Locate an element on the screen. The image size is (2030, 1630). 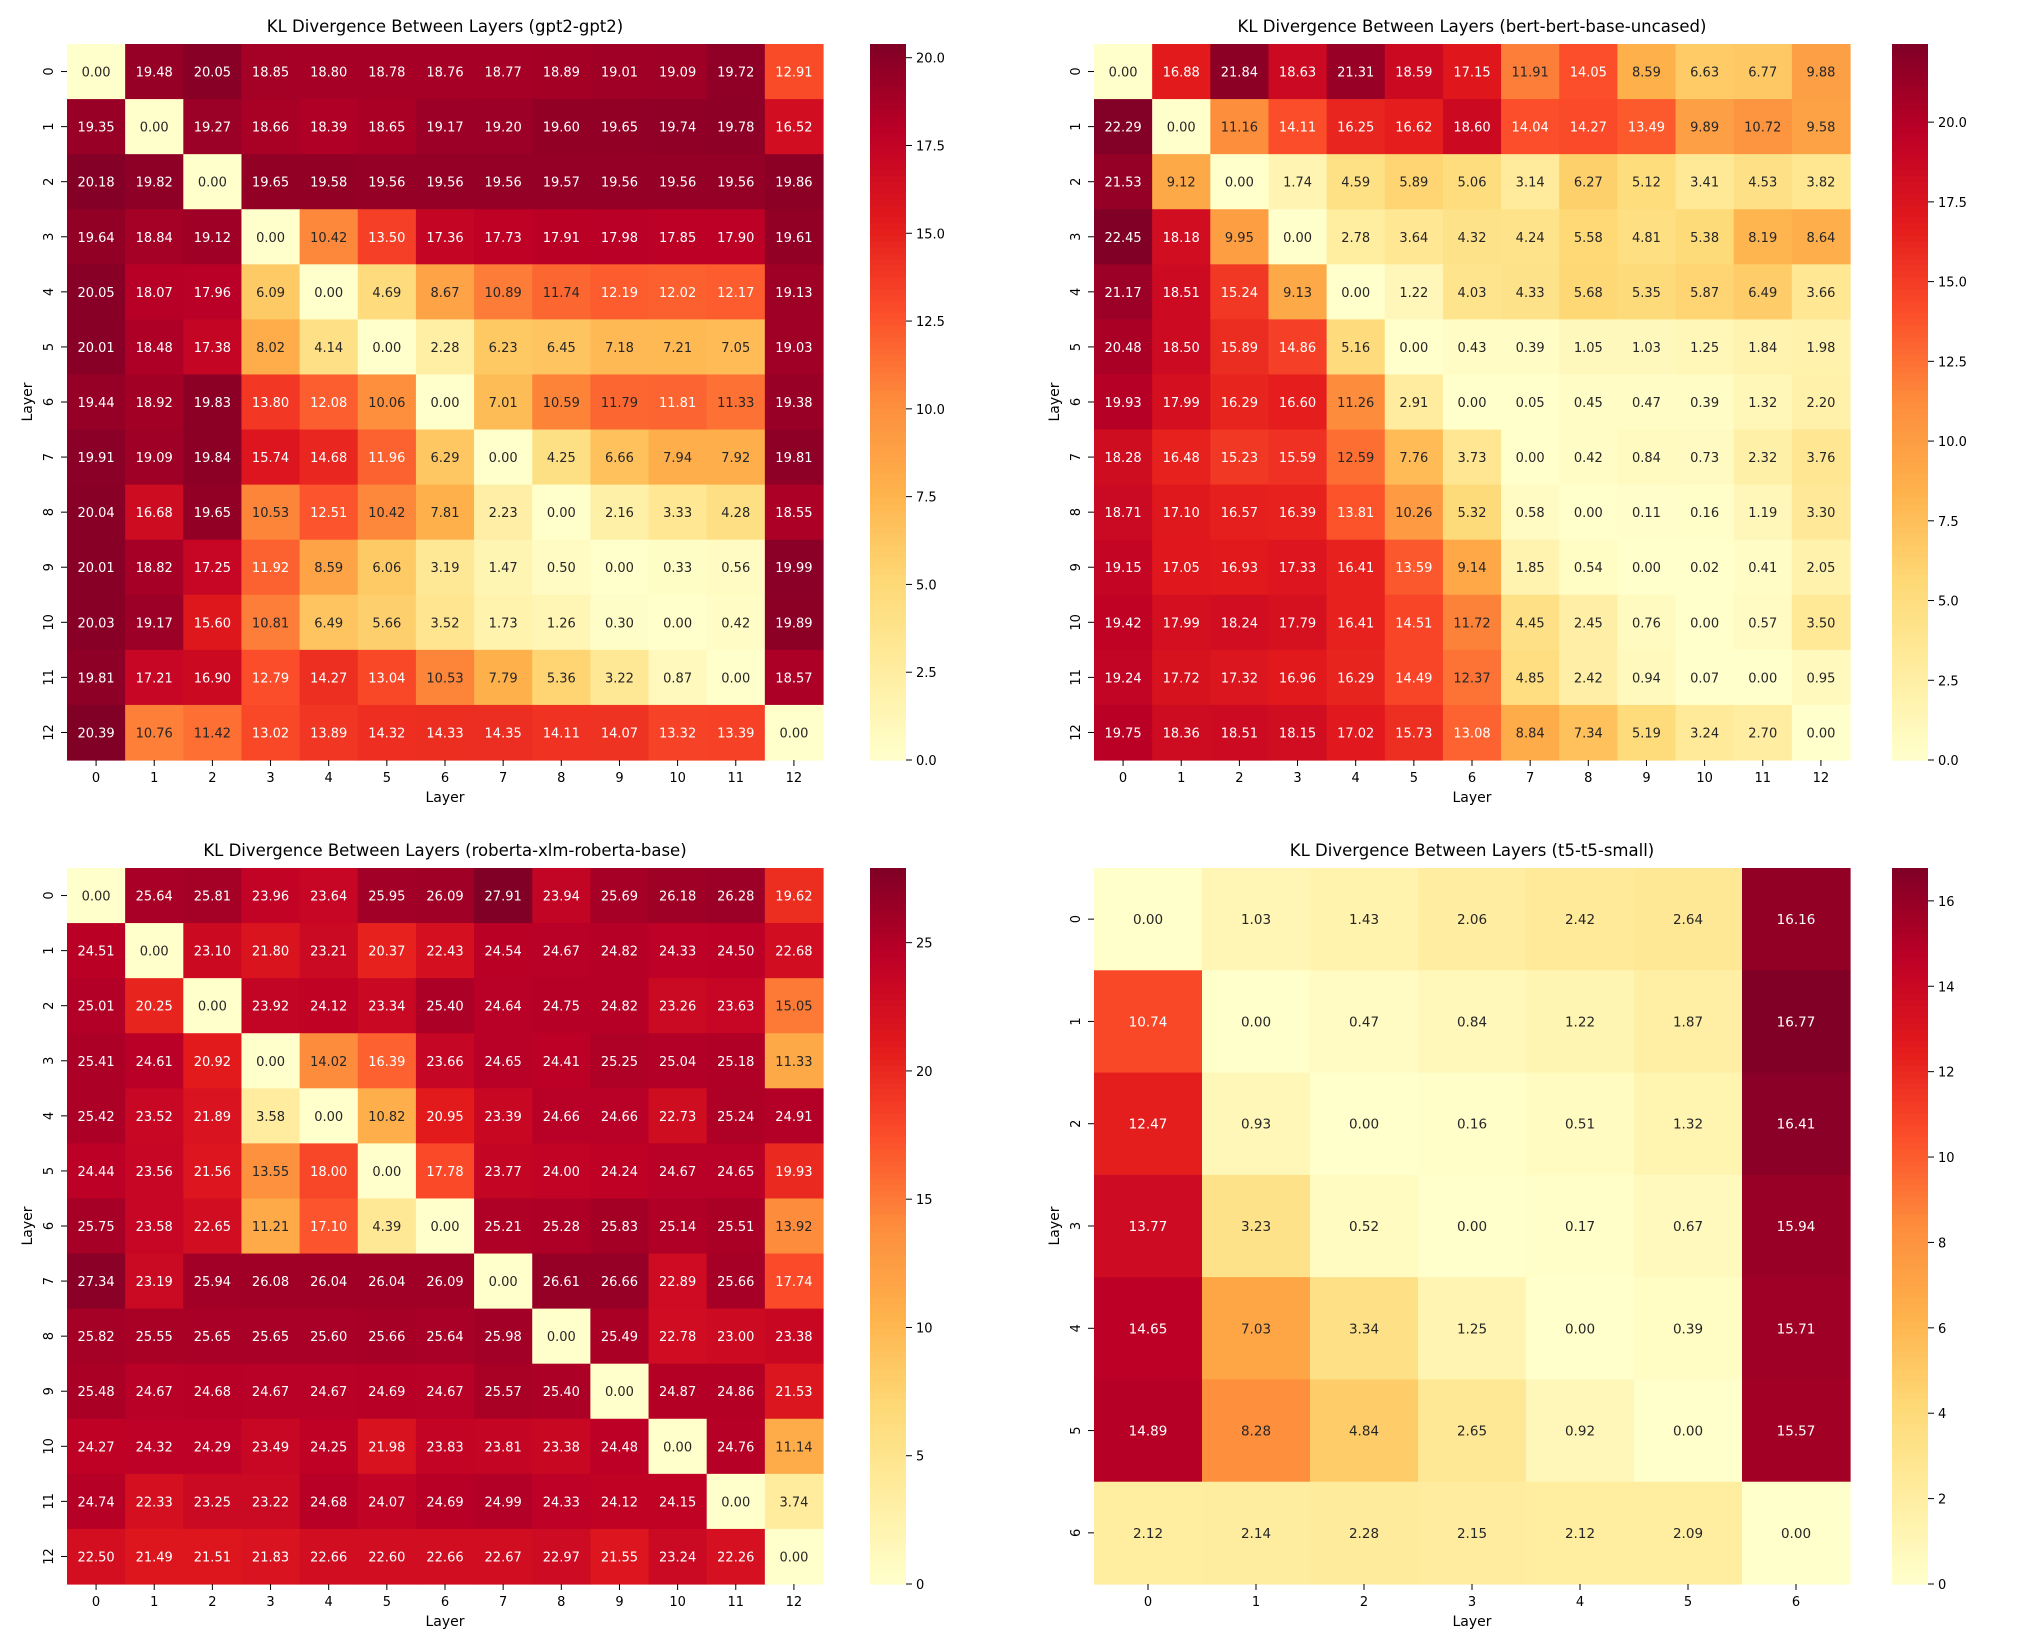
cell-value-label: 18.60 is located at coordinates (1471, 128).